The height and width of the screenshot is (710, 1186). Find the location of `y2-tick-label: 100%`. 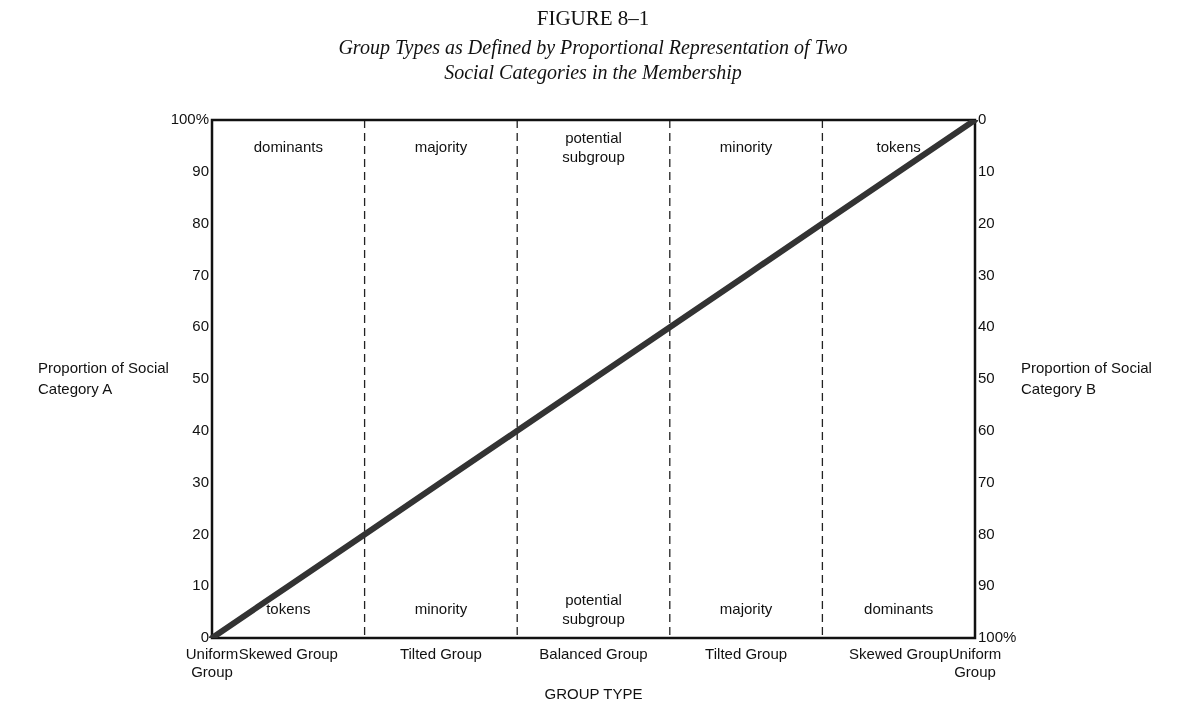

y2-tick-label: 100% is located at coordinates (997, 637).